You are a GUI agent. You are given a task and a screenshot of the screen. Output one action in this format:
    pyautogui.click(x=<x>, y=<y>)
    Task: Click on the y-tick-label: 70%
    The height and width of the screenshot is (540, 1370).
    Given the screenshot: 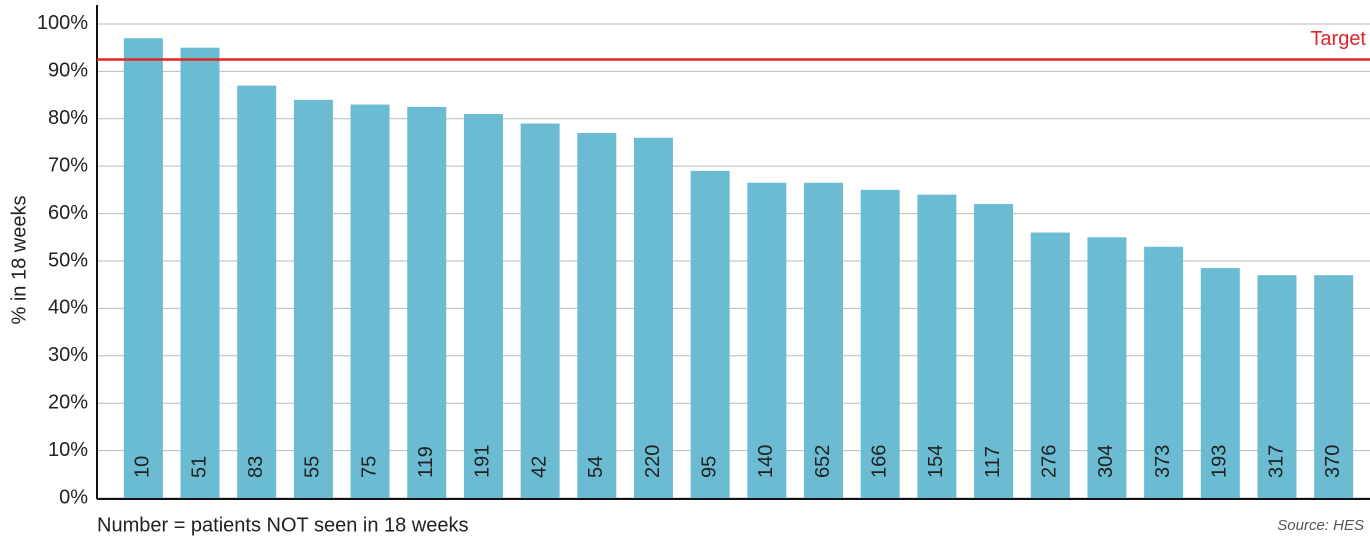 What is the action you would take?
    pyautogui.click(x=68, y=165)
    